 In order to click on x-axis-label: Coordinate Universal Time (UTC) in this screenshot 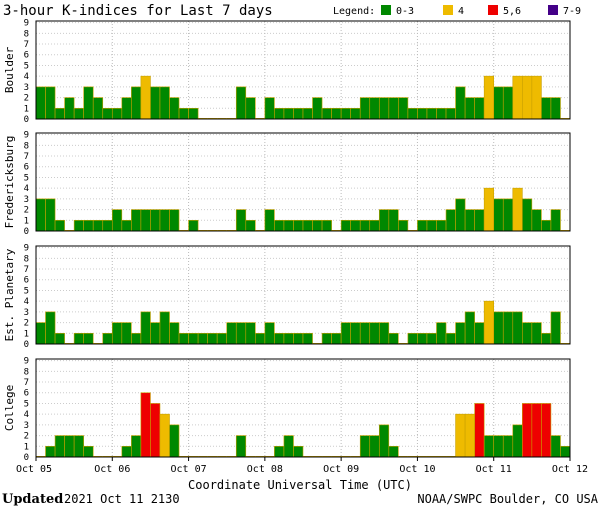, I will do `click(300, 485)`.